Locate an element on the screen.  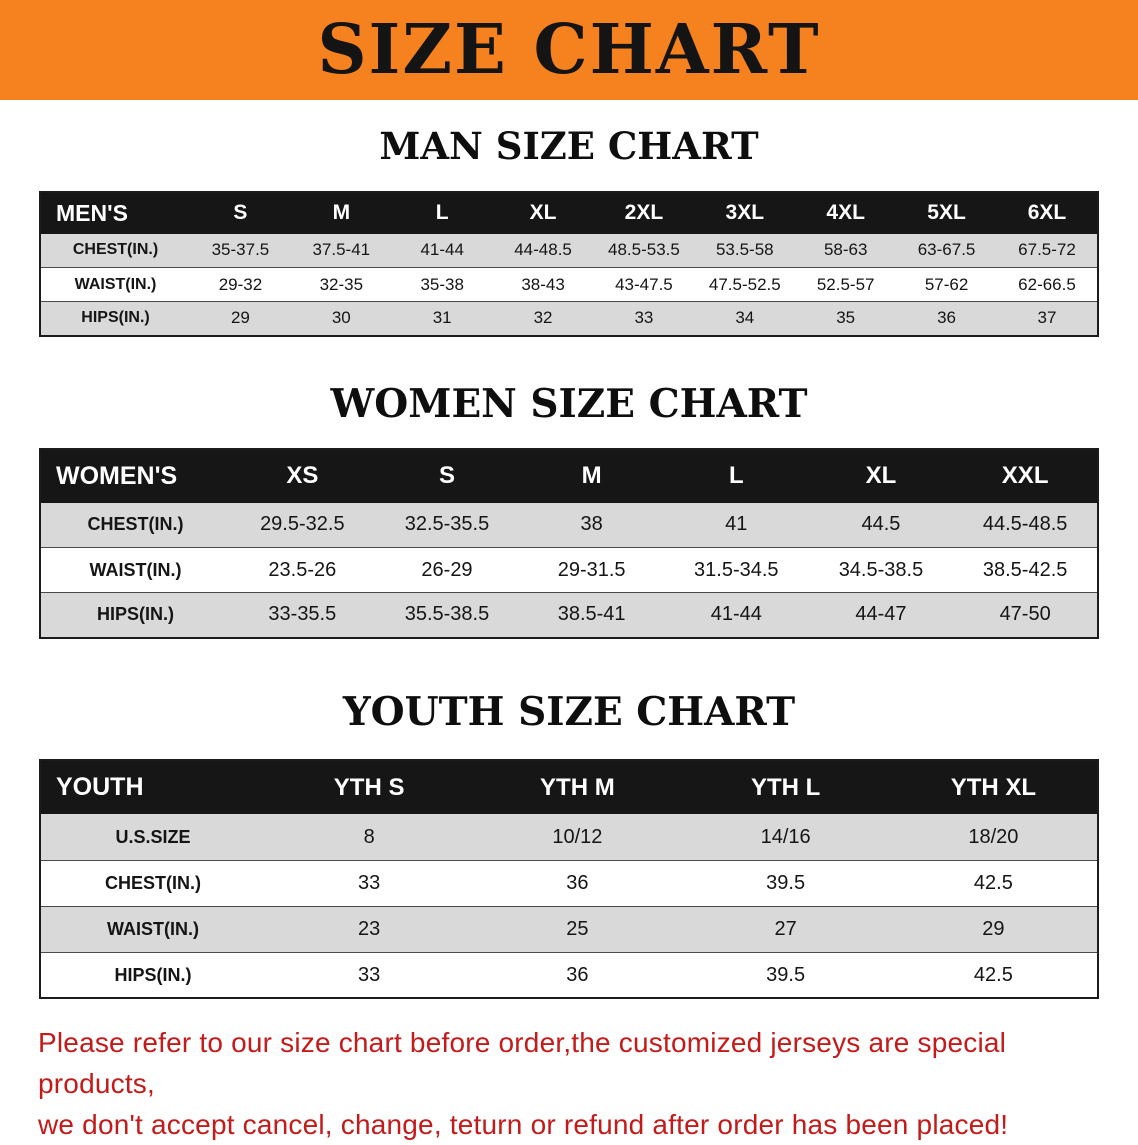
size-value-cell: 47-50 is located at coordinates (1025, 615).